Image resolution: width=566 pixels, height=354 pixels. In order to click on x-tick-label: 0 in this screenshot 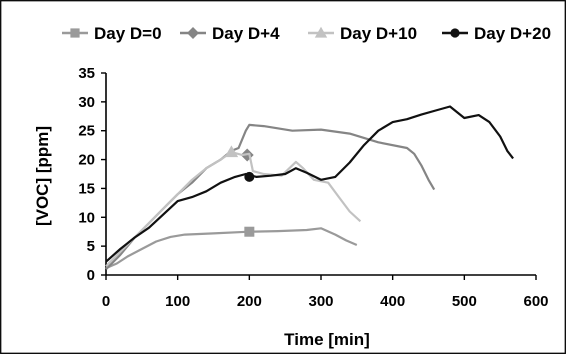, I will do `click(106, 301)`.